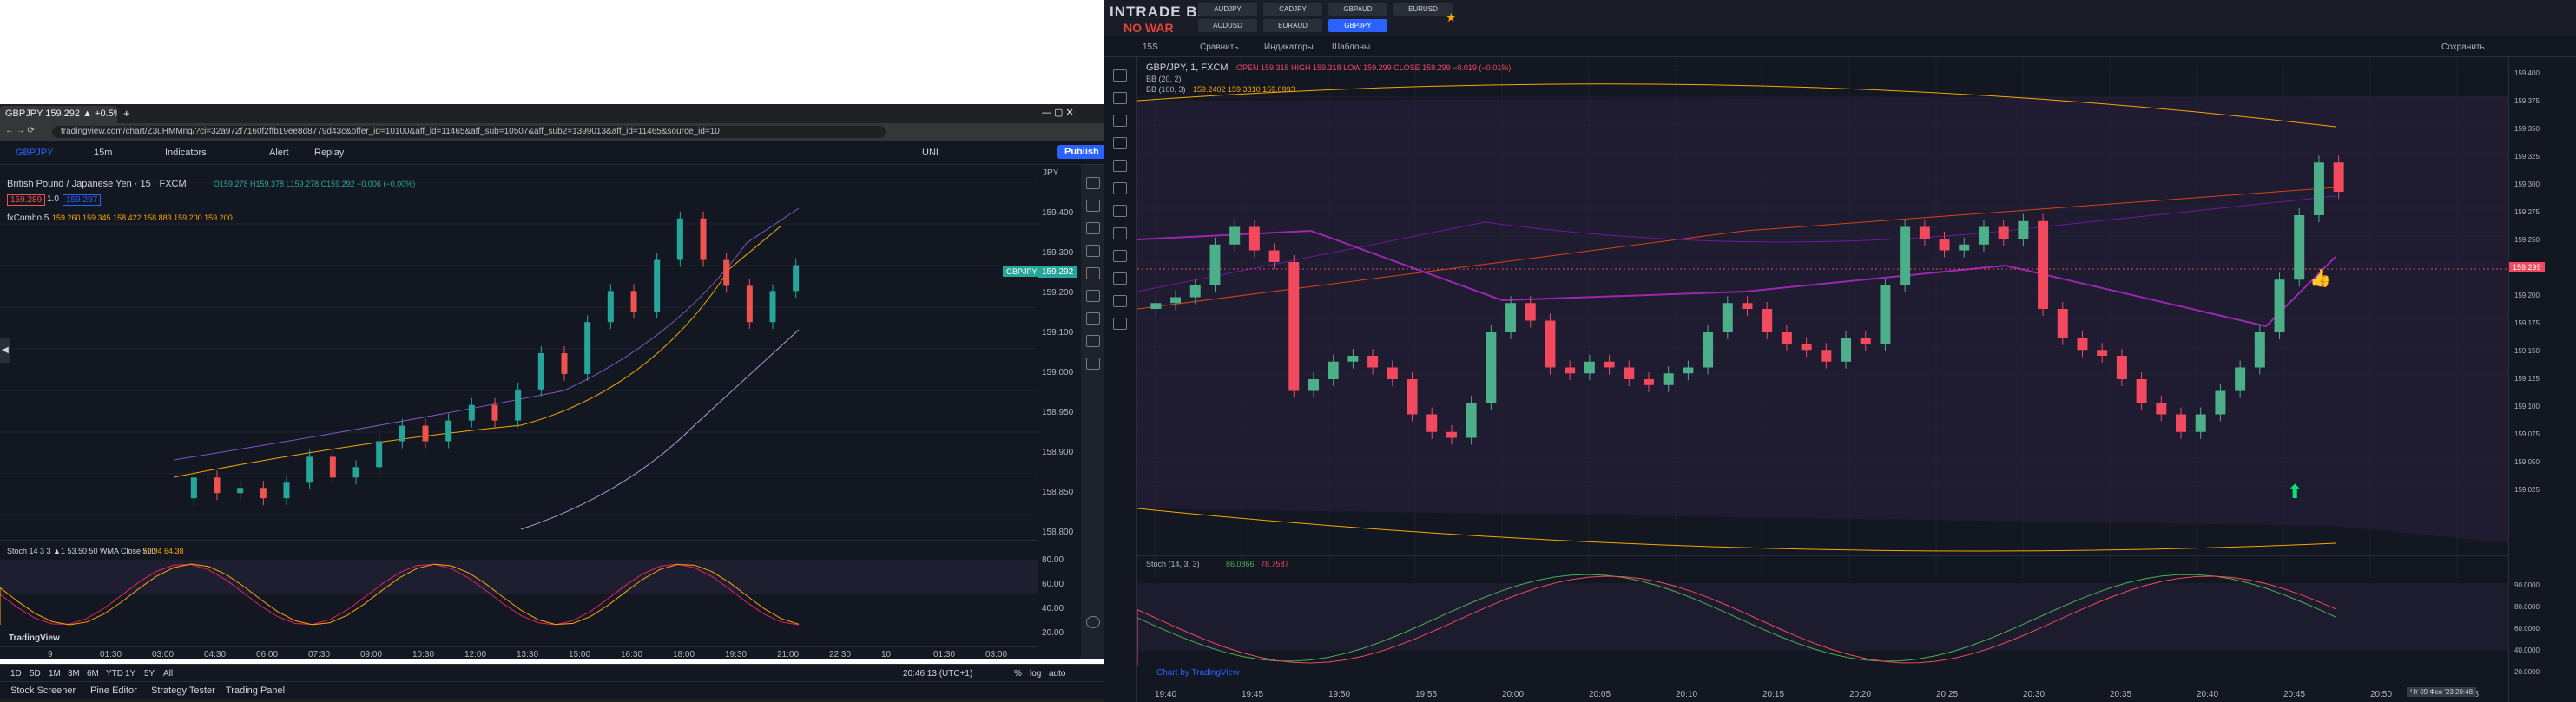 The width and height of the screenshot is (2576, 702). I want to click on measure-icon, so click(1120, 211).